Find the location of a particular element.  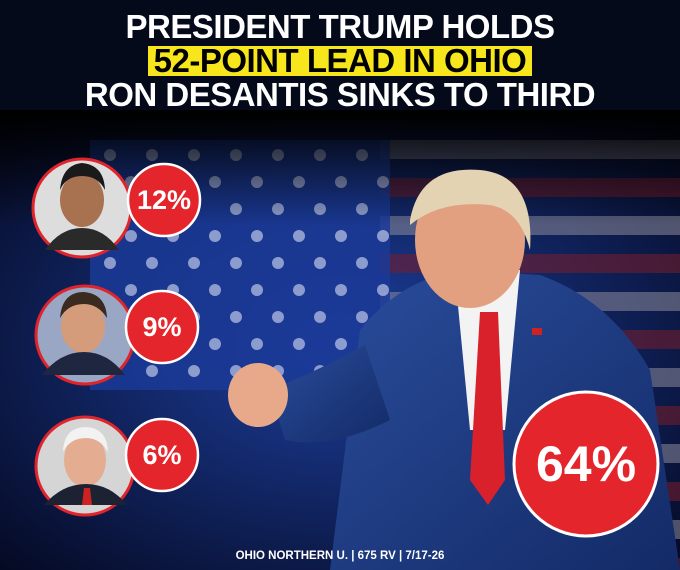

candidate-share: 6% is located at coordinates (161, 455).